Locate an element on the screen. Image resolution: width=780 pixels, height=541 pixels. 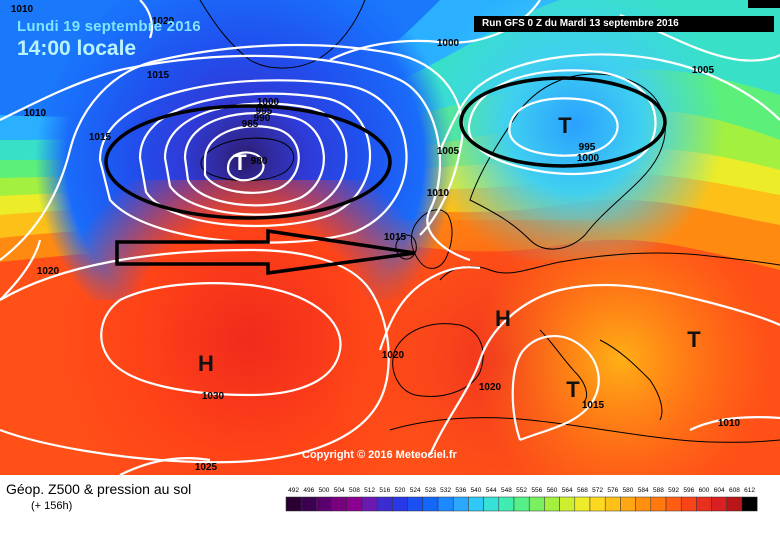
isobar-1010-east is located at coordinates (734, 423).